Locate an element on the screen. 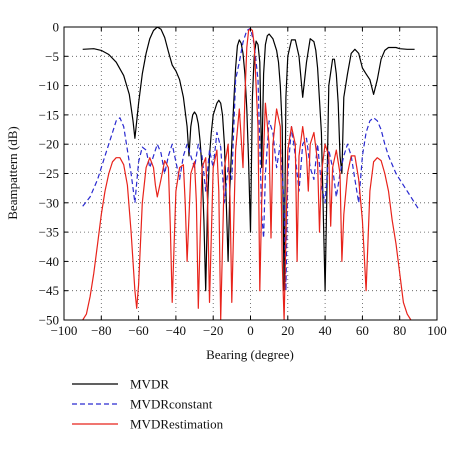 The width and height of the screenshot is (474, 450). y-tick-label: −20 is located at coordinates (49, 144).